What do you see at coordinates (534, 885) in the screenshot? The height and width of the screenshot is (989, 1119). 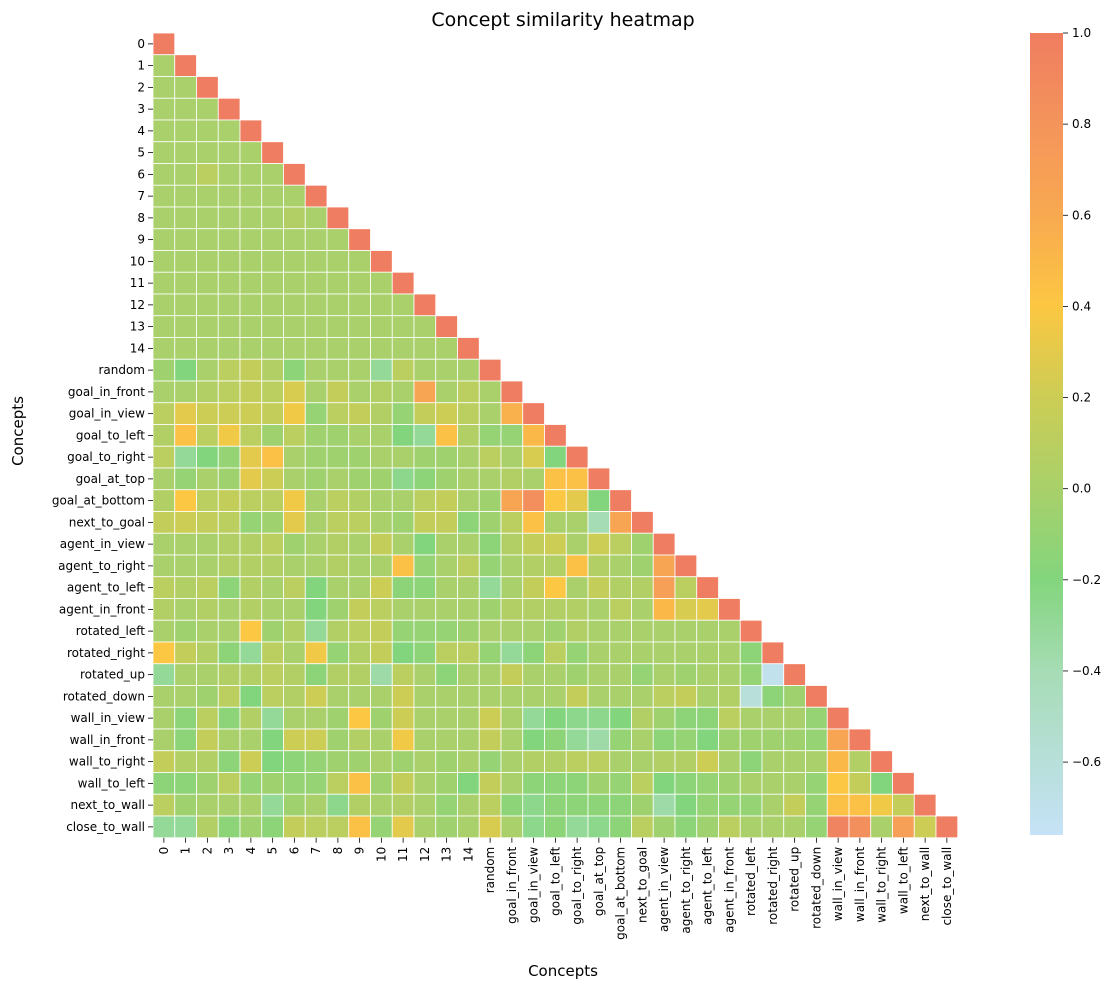 I see `x-tick-label: goal_in_view` at bounding box center [534, 885].